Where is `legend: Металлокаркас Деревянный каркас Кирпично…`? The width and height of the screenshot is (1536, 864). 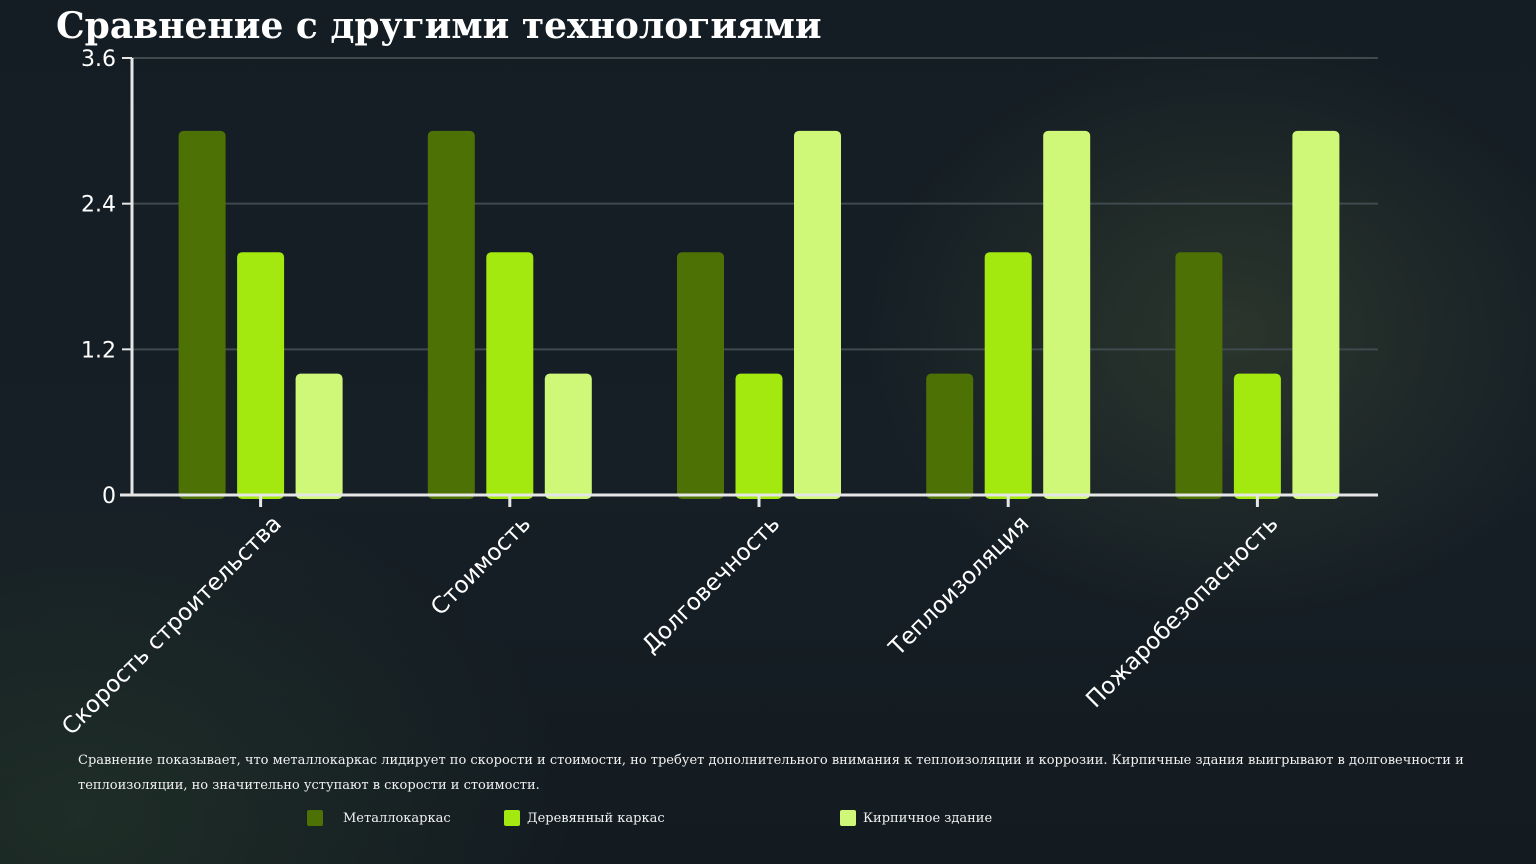
legend: Металлокаркас Деревянный каркас Кирпично… is located at coordinates (687, 818).